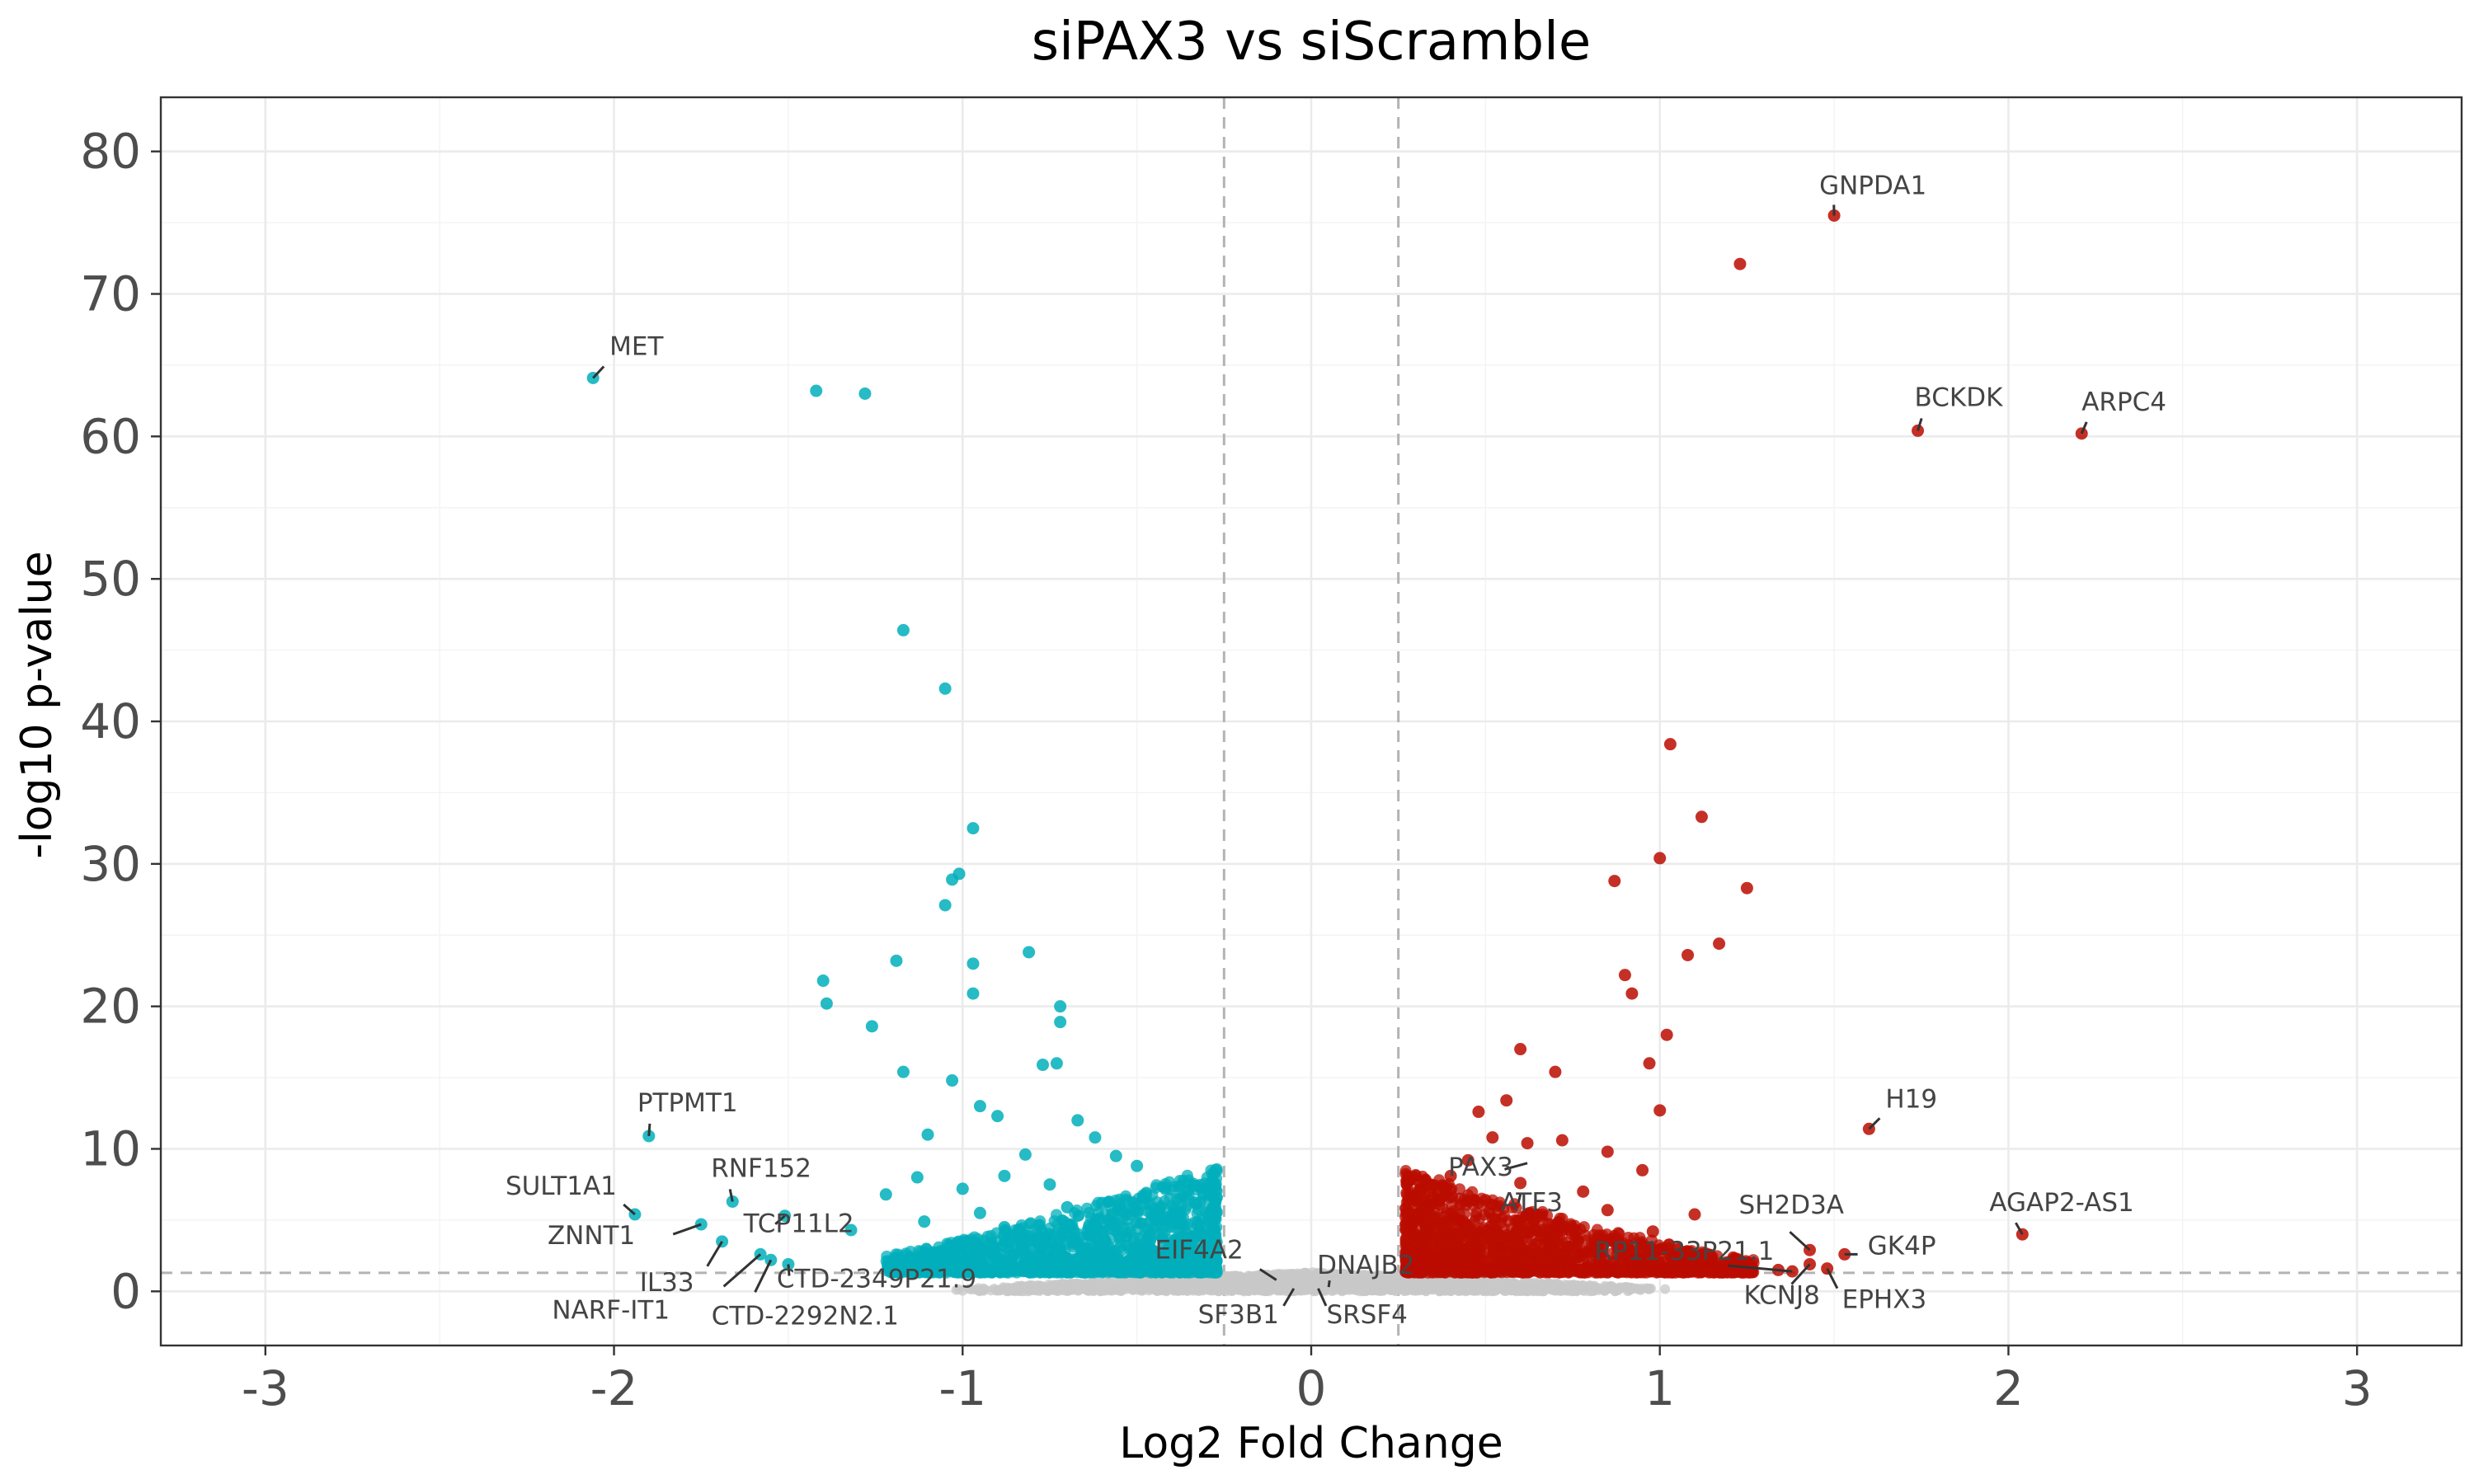 This screenshot has width=2474, height=1484. Describe the element at coordinates (1311, 42) in the screenshot. I see `chart-title: siPAX3 vs siScramble` at that location.